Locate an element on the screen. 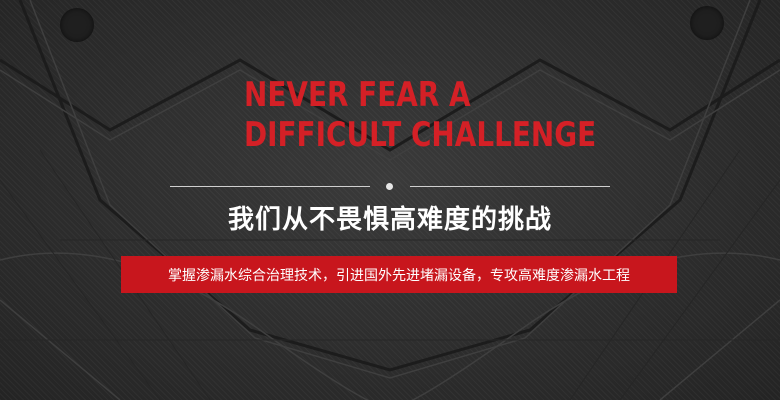  divider-dot is located at coordinates (389, 186).